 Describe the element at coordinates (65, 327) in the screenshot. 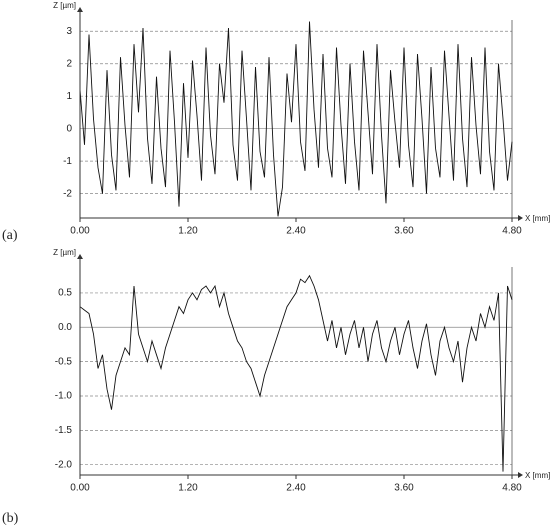

I see `y-tick-label: 0.0` at that location.